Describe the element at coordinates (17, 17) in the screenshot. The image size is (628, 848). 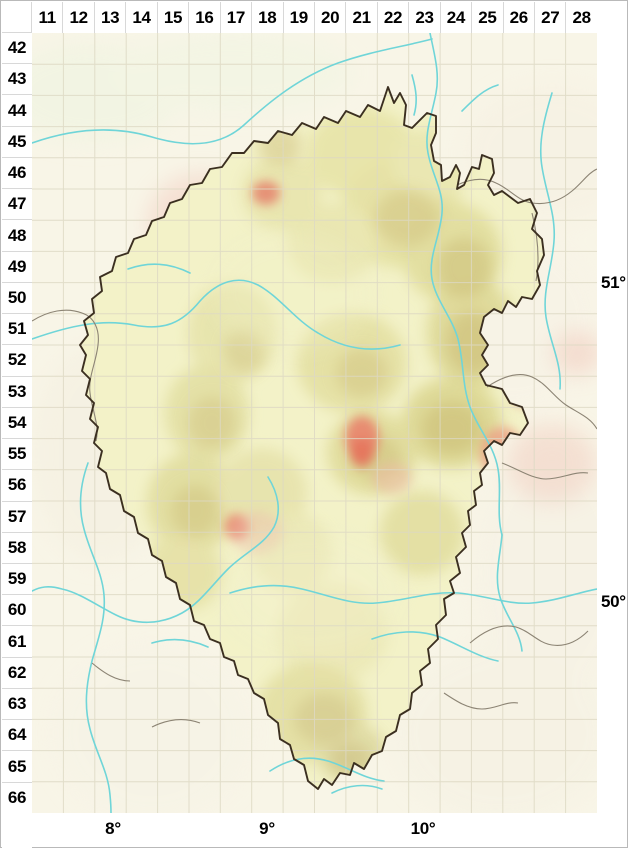
I see `grid-corner-cell` at that location.